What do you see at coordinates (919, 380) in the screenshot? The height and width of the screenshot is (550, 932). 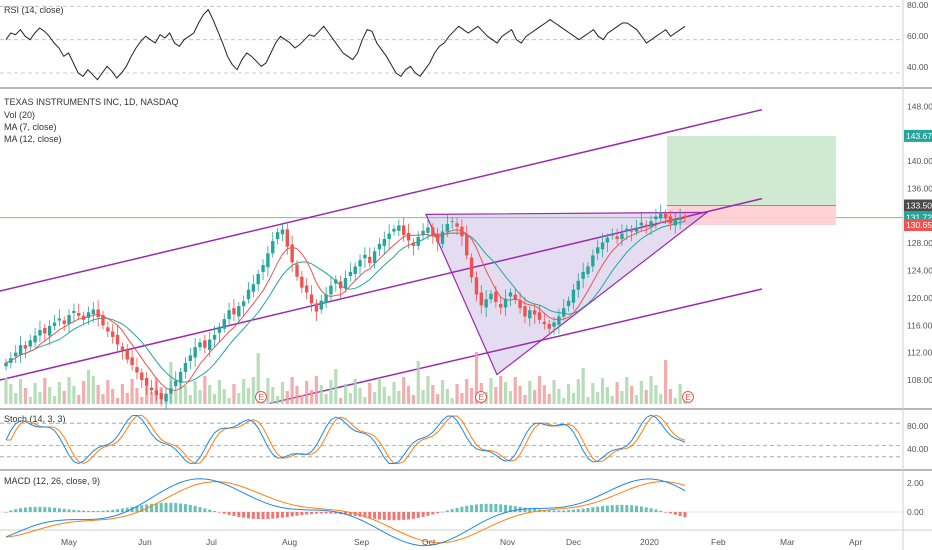 I see `price-axis-tick: 108.00` at bounding box center [919, 380].